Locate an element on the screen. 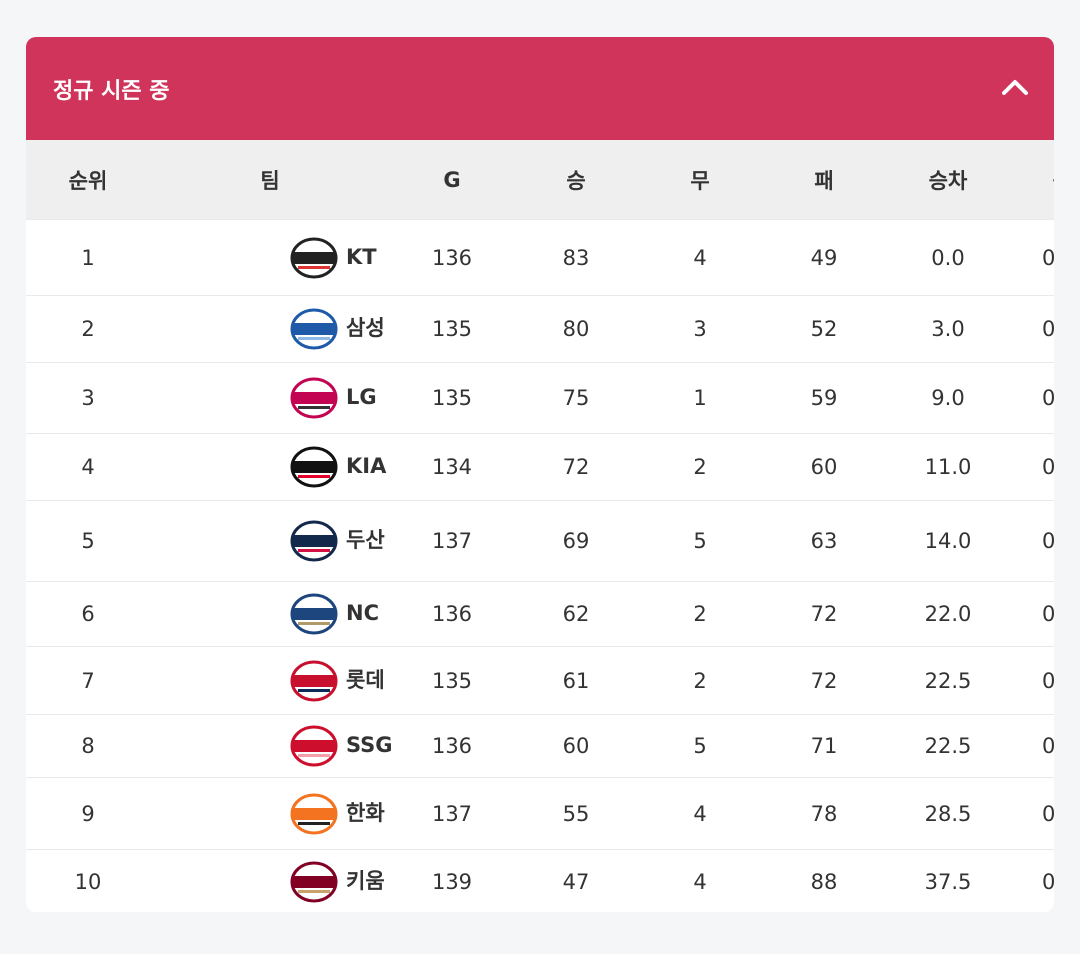  cell: 63 is located at coordinates (824, 541).